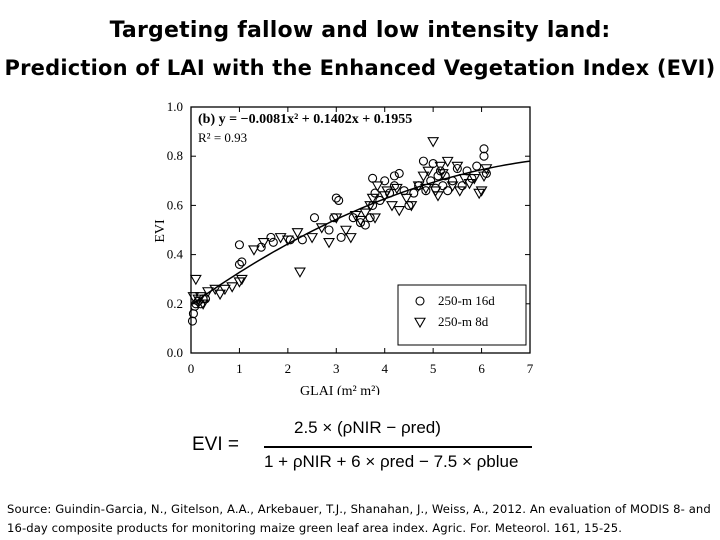 This screenshot has width=720, height=540. Describe the element at coordinates (191, 368) in the screenshot. I see `x-tick-label: 0` at that location.